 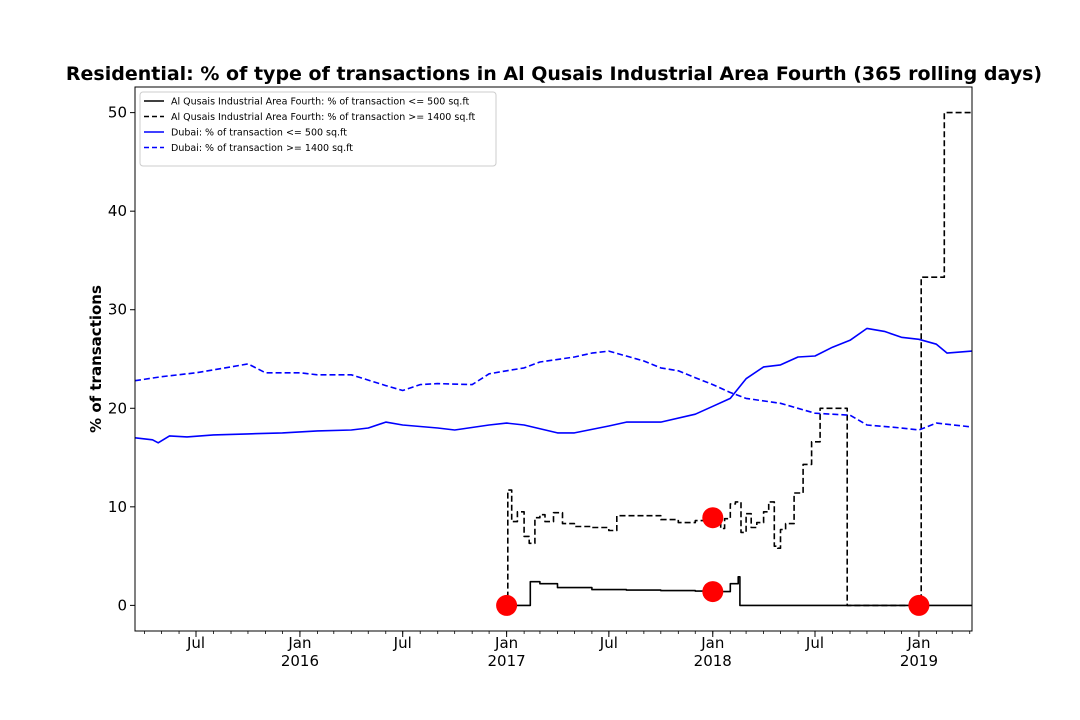 What do you see at coordinates (713, 661) in the screenshot?
I see `x-tick-year-2018: 2018` at bounding box center [713, 661].